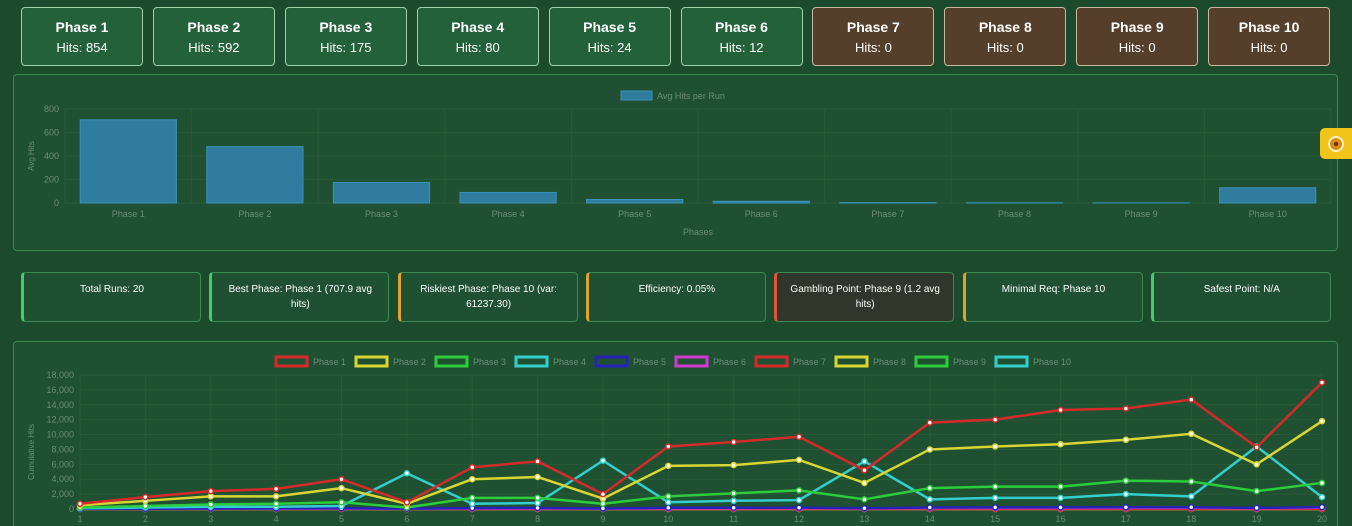  I want to click on phase-name: Phase 9, so click(1137, 27).